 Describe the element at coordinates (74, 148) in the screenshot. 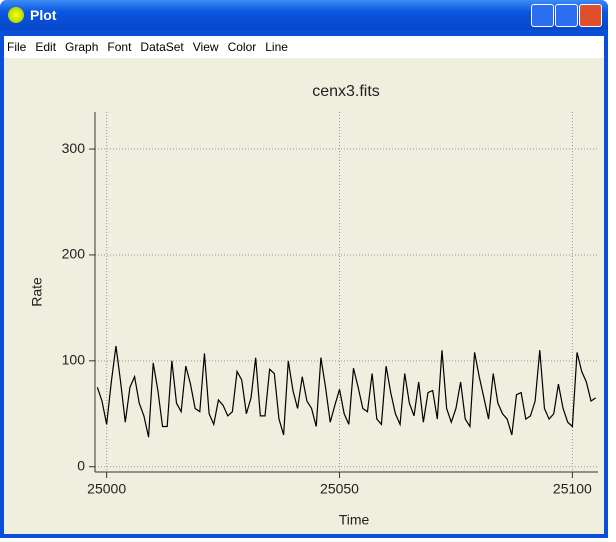

I see `y-tick-label: 300` at that location.